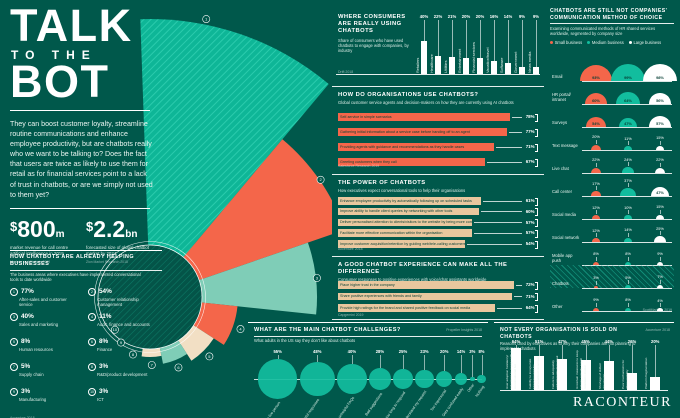 The height and width of the screenshot is (418, 680). I want to click on item-value: 8%, so click(104, 342).